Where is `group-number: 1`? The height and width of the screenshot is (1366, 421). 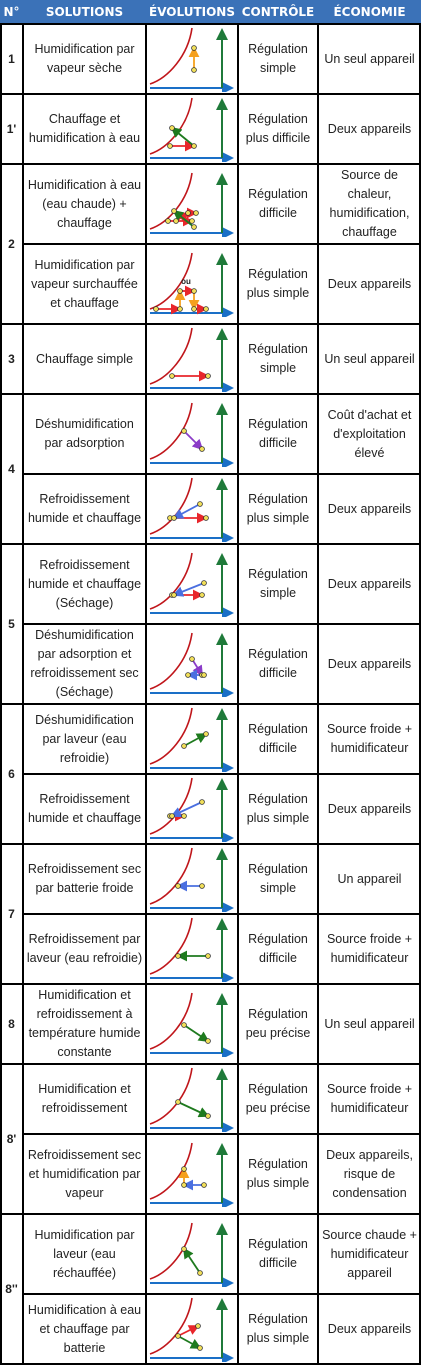
group-number: 1 is located at coordinates (11, 59).